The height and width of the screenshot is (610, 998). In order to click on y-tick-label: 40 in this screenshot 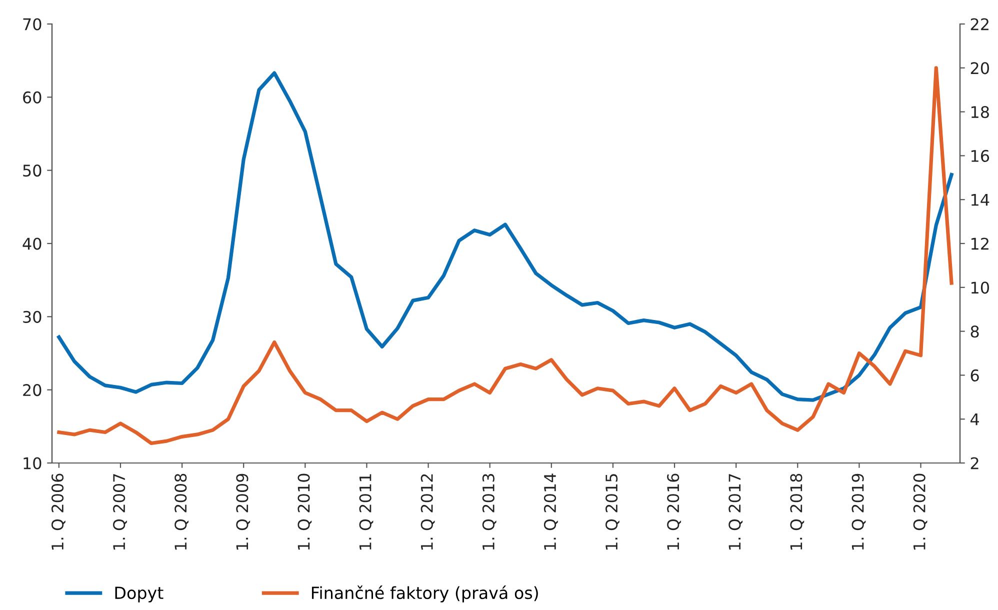, I will do `click(32, 244)`.